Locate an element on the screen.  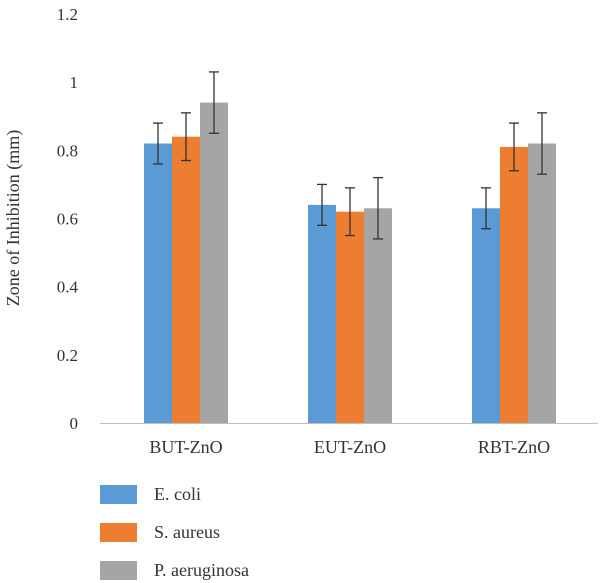
y-tick-label: 0 is located at coordinates (74, 423).